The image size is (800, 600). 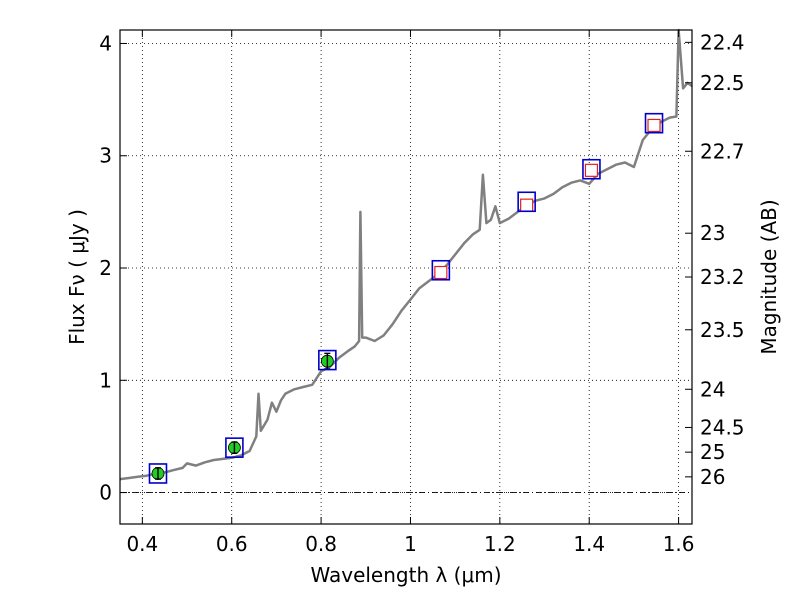 I want to click on y2-tick-label: 22.4, so click(x=722, y=42).